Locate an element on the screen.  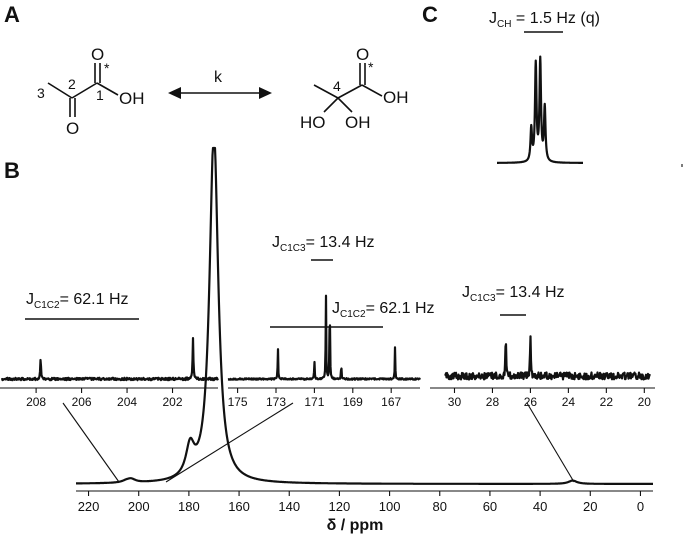
inset-c3-tick-label: 20 is located at coordinates (645, 402).